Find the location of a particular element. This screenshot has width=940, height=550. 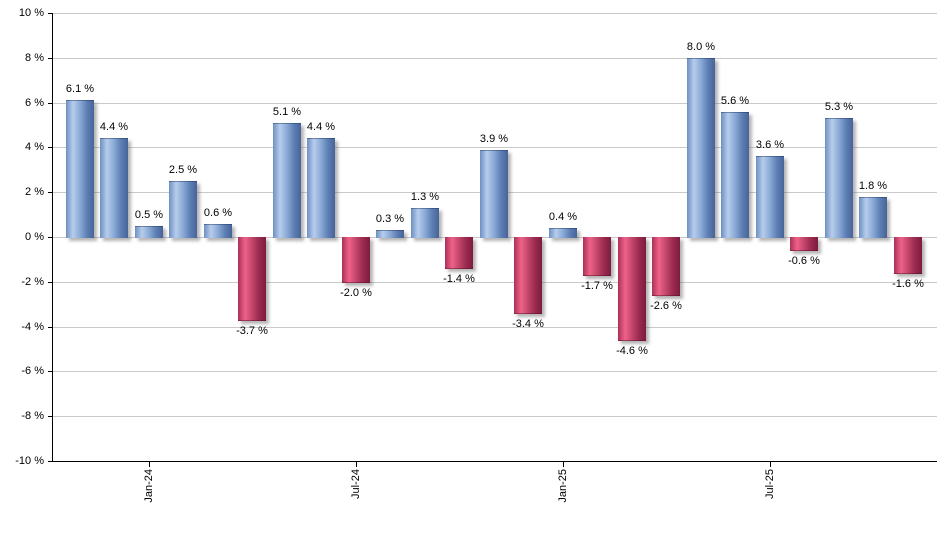

y-axis-label: -6 % is located at coordinates (32, 371).